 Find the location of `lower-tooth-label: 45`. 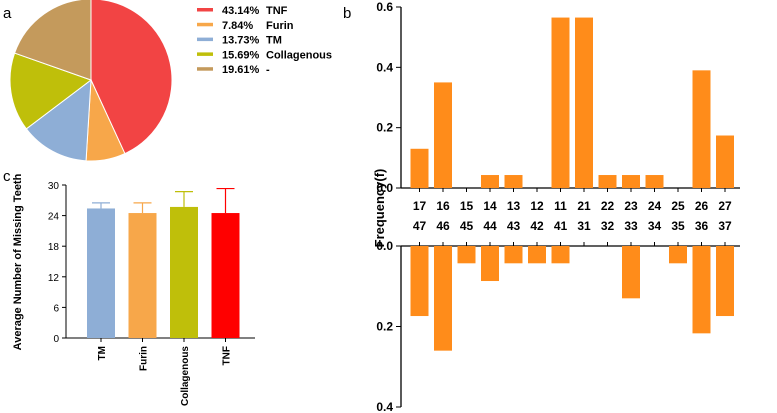

lower-tooth-label: 45 is located at coordinates (467, 226).